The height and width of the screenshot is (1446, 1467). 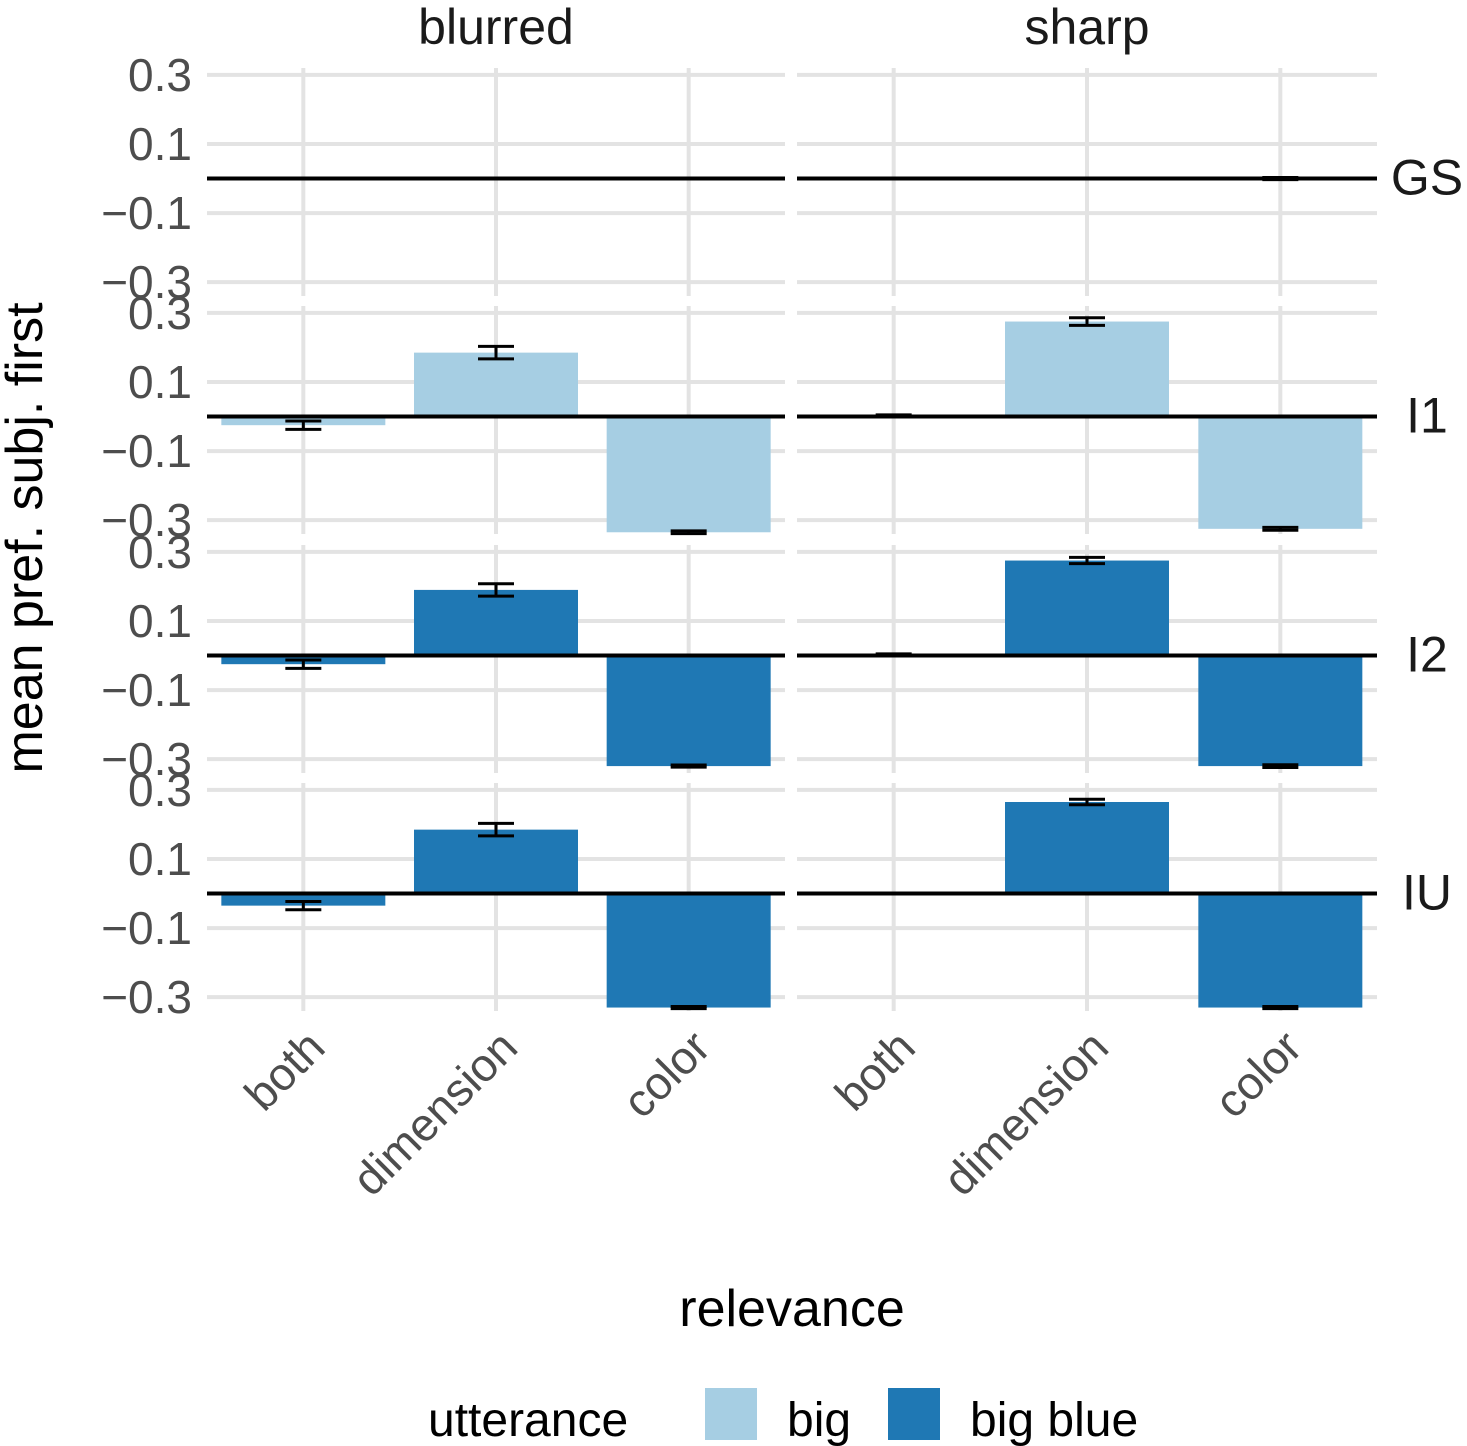 I want to click on strip-label-row-gs: GS, so click(x=1427, y=178).